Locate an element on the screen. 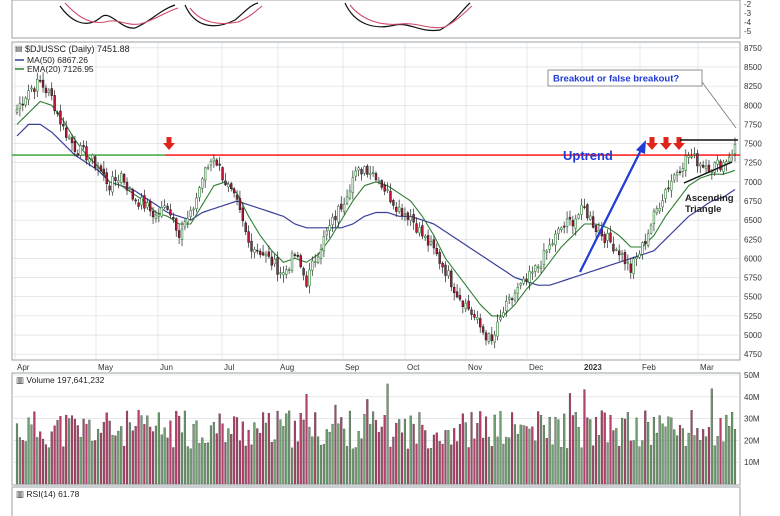  time-axis-label: Sep is located at coordinates (352, 367).